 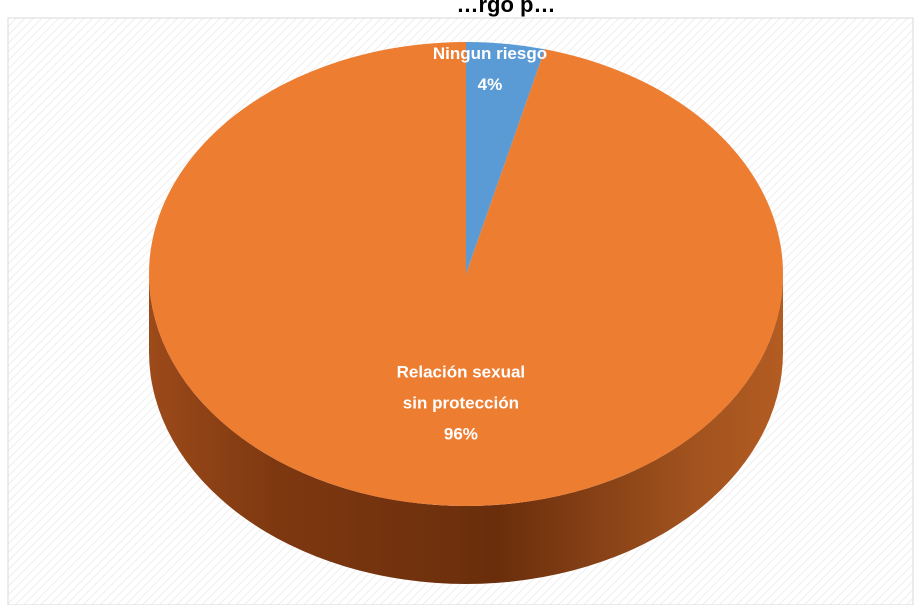 What do you see at coordinates (490, 53) in the screenshot?
I see `slice-name-line: Ningun riesgo` at bounding box center [490, 53].